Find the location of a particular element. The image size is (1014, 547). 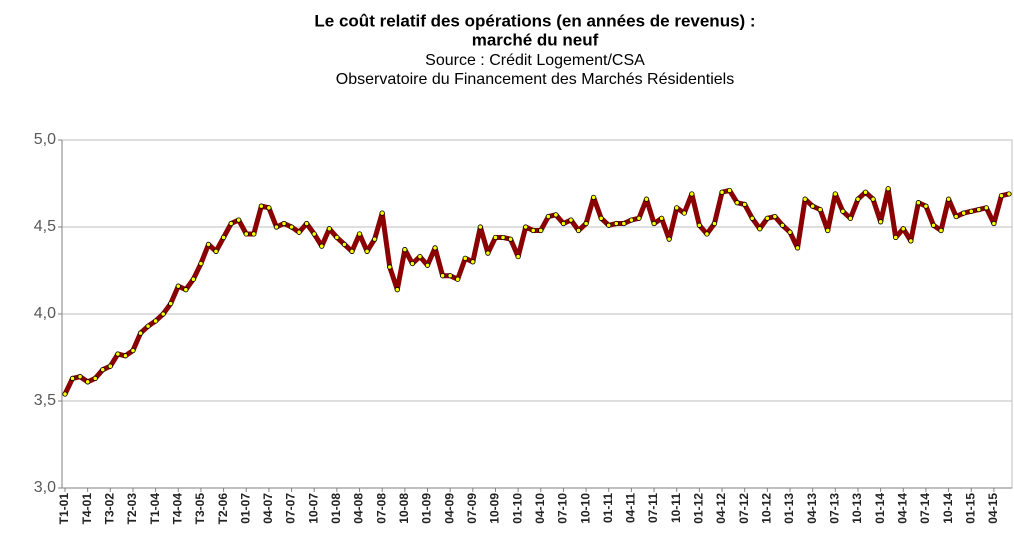

x-tick-label: 04-09 is located at coordinates (449, 508).